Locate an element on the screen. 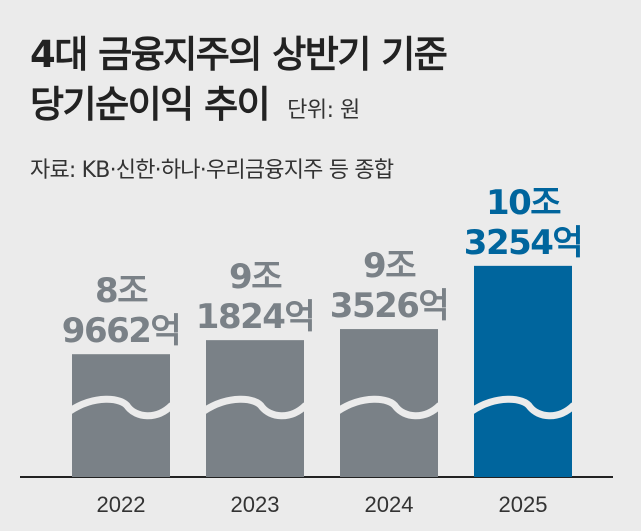 This screenshot has width=641, height=531. data-label: 3254억 is located at coordinates (523, 243).